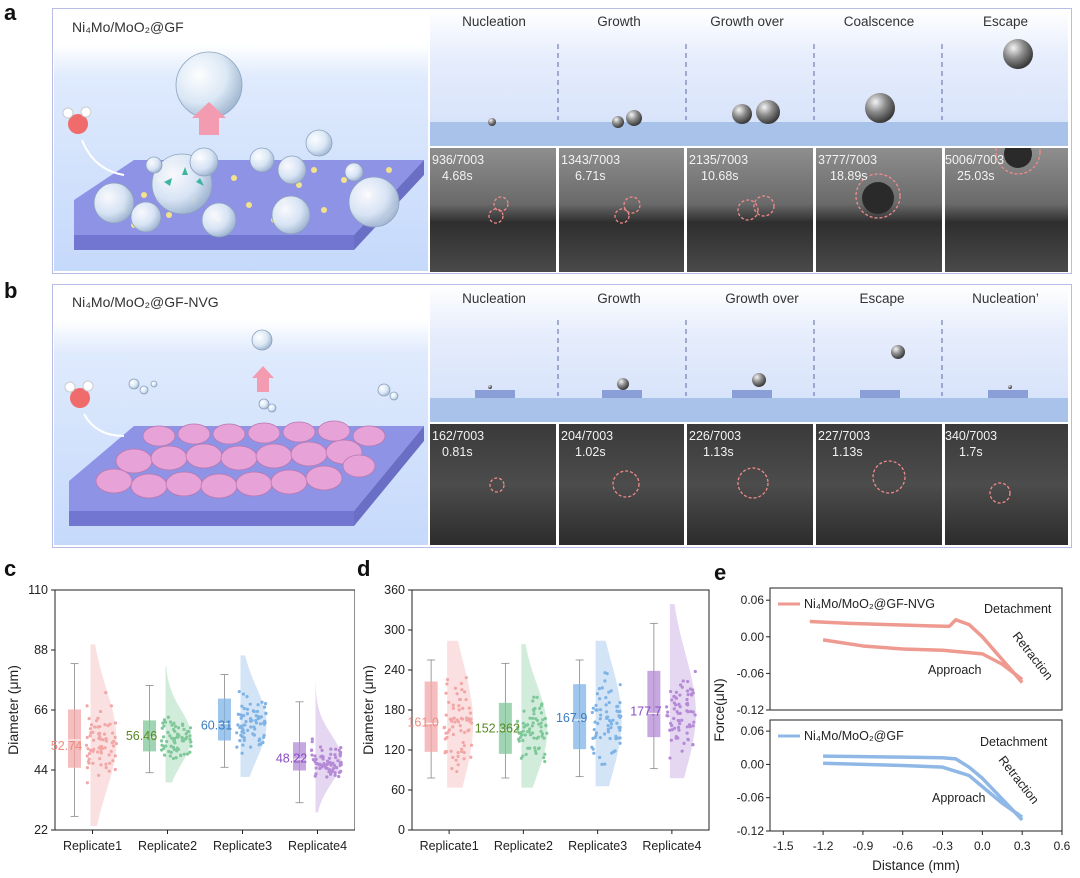 The image size is (1080, 878). I want to click on panel-a-frame-1: 936/7003 4.68s, so click(458, 168).